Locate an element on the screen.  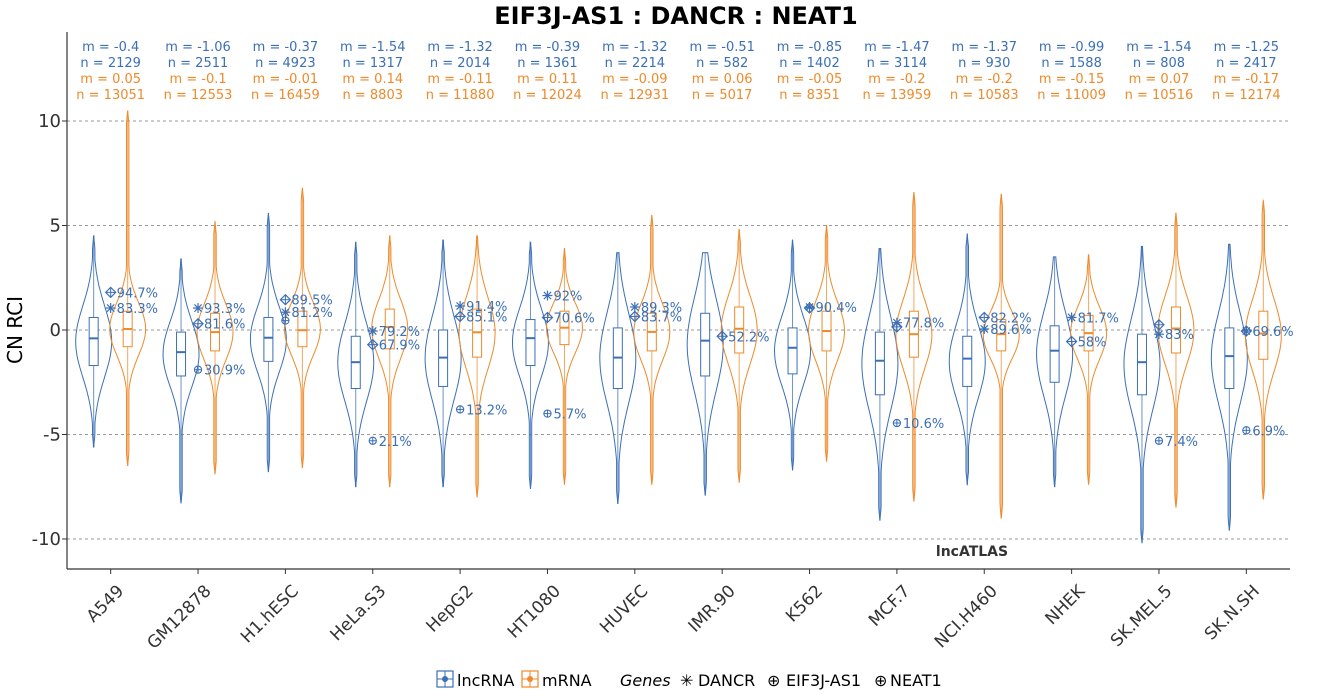
stat-n-mrna: n = 8351 is located at coordinates (809, 95).